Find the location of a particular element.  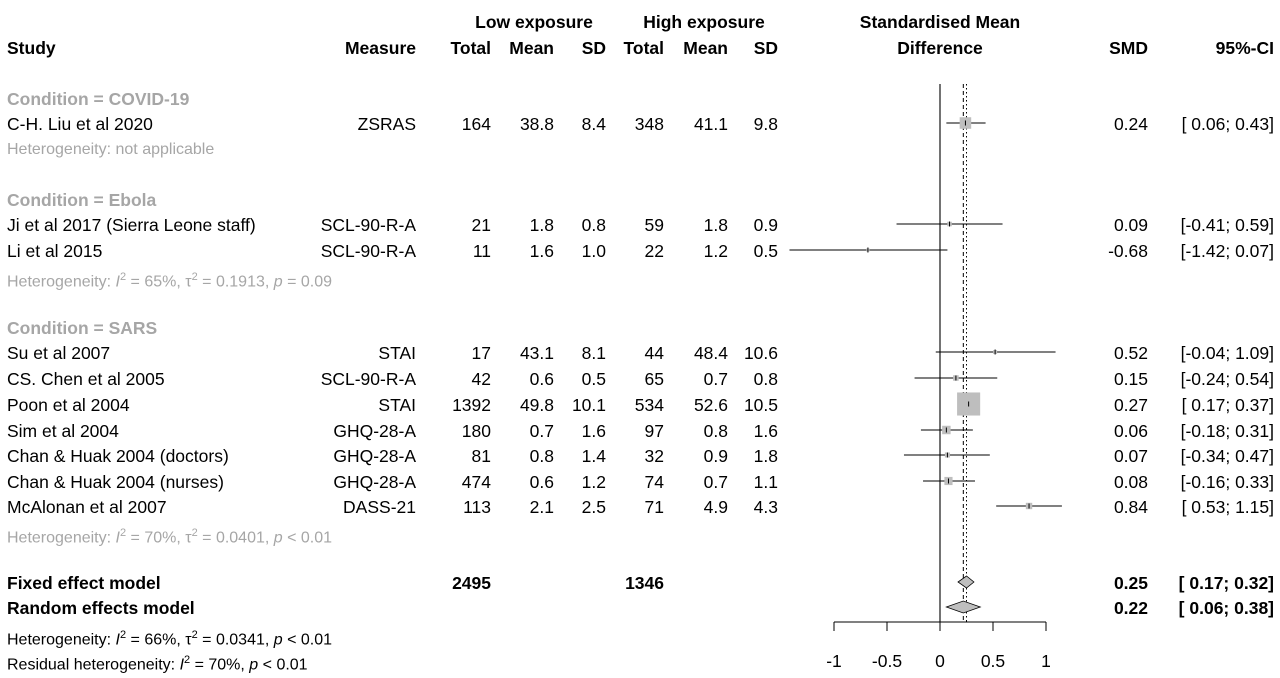

study-name: Ji et al 2017 (Sierra Leone staff) is located at coordinates (131, 225).